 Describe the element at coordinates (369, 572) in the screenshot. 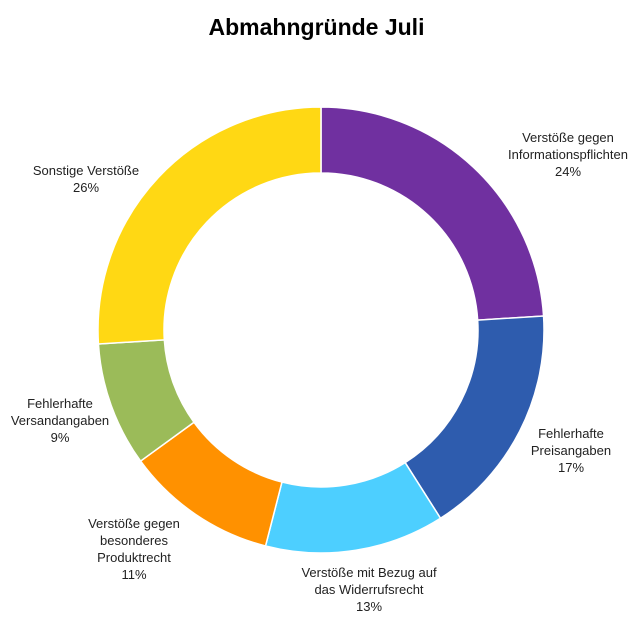

I see `slice-label-line: Verstöße mit Bezug auf` at that location.